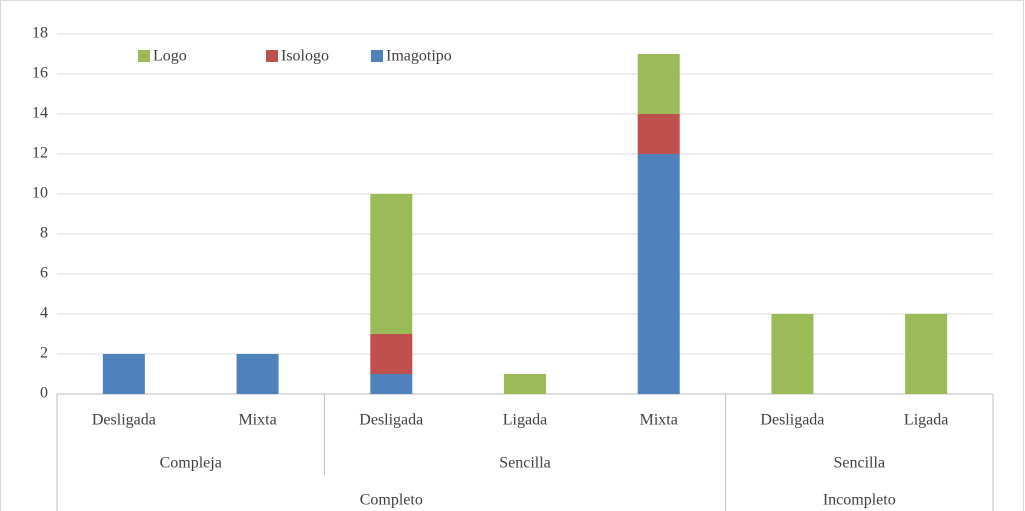 The width and height of the screenshot is (1025, 511). I want to click on y-tick-label: 12, so click(40, 153).